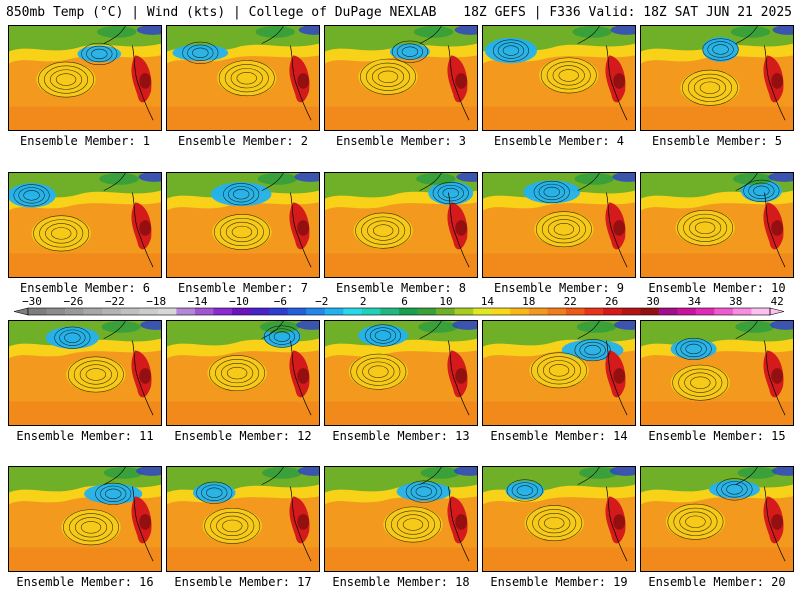 The image size is (800, 600). I want to click on ensemble-member-label: Ensemble Member: 20, so click(717, 582).